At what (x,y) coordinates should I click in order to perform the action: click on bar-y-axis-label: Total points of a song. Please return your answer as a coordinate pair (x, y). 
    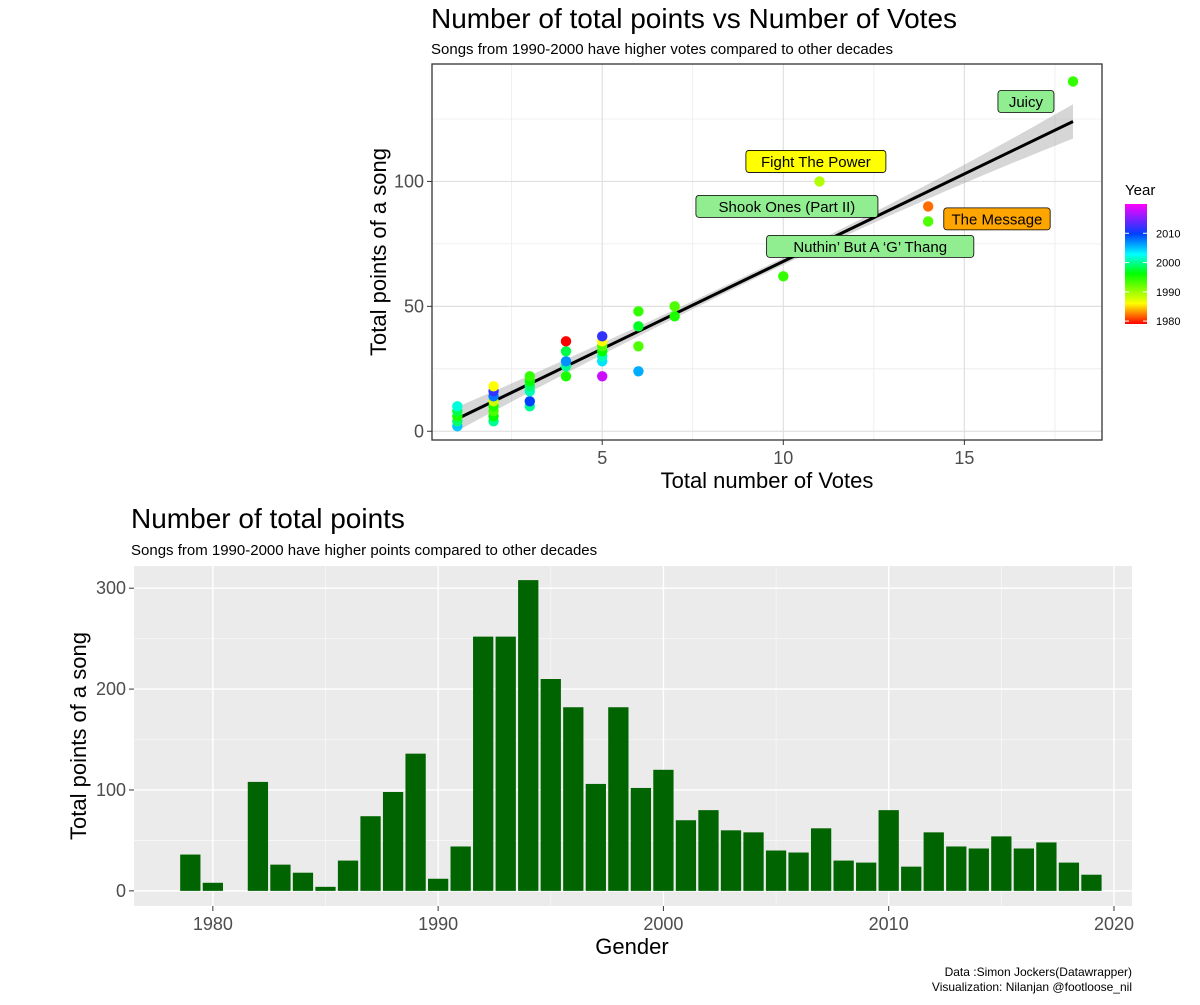
    Looking at the image, I should click on (78, 736).